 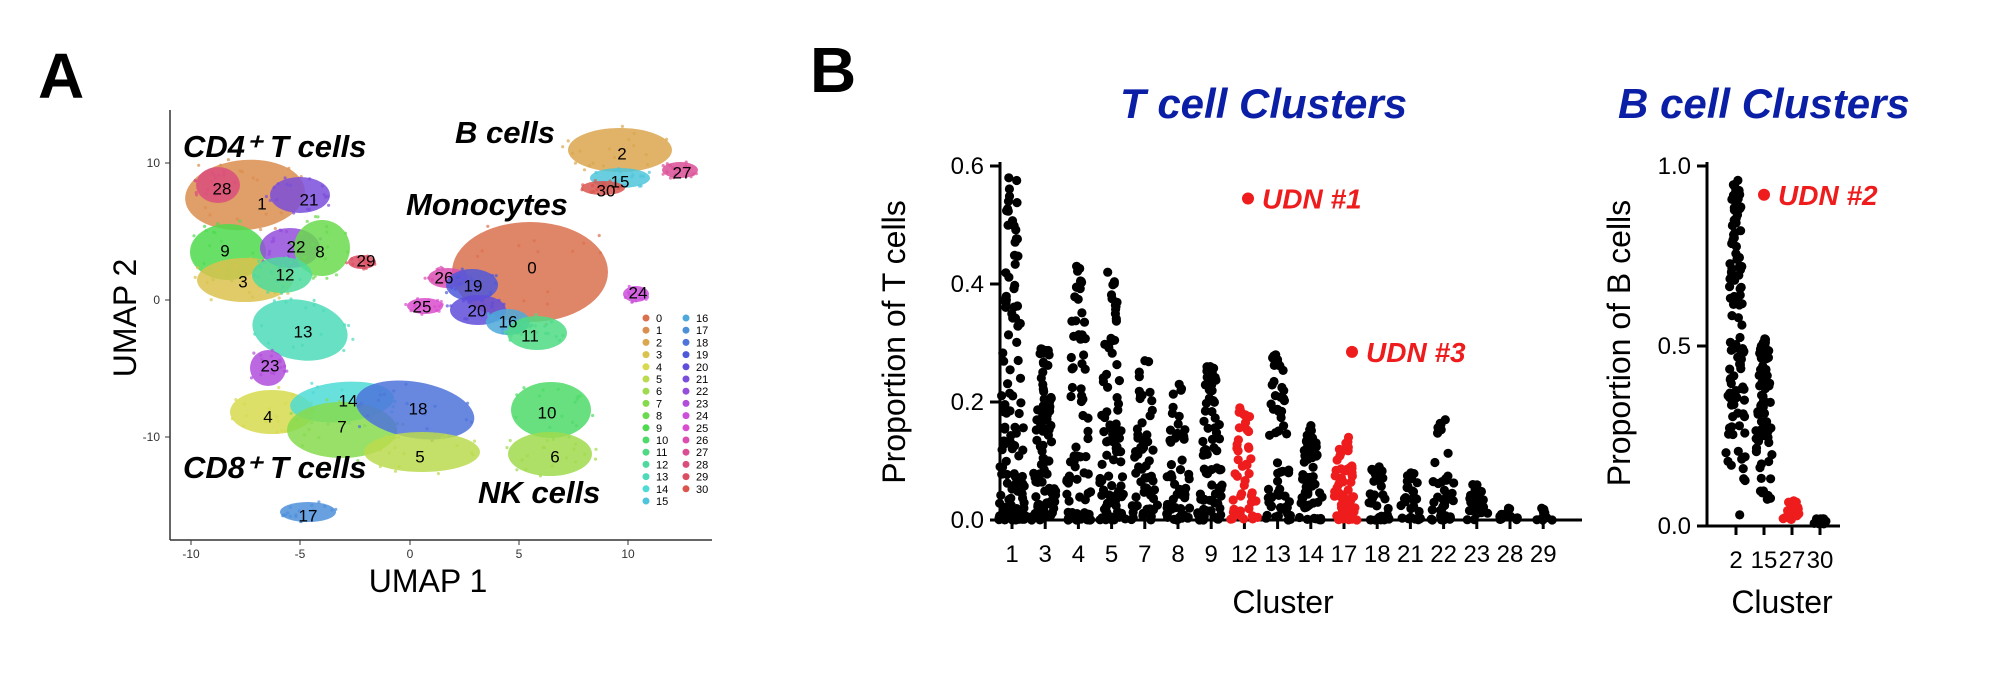 What do you see at coordinates (522, 460) in the screenshot?
I see `umap-cluster-6-point` at bounding box center [522, 460].